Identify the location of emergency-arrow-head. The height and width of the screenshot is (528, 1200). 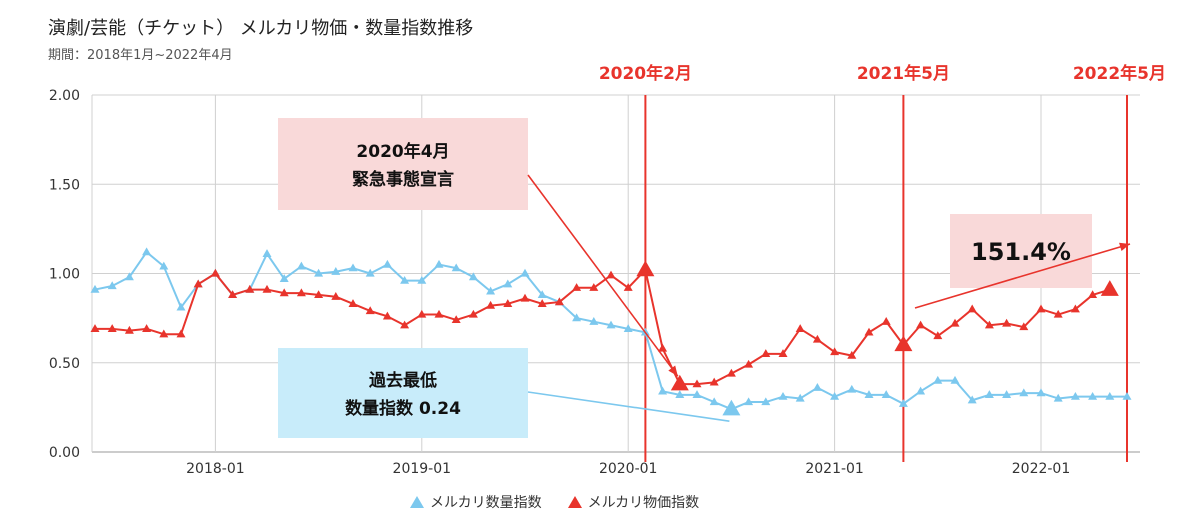
(673, 371).